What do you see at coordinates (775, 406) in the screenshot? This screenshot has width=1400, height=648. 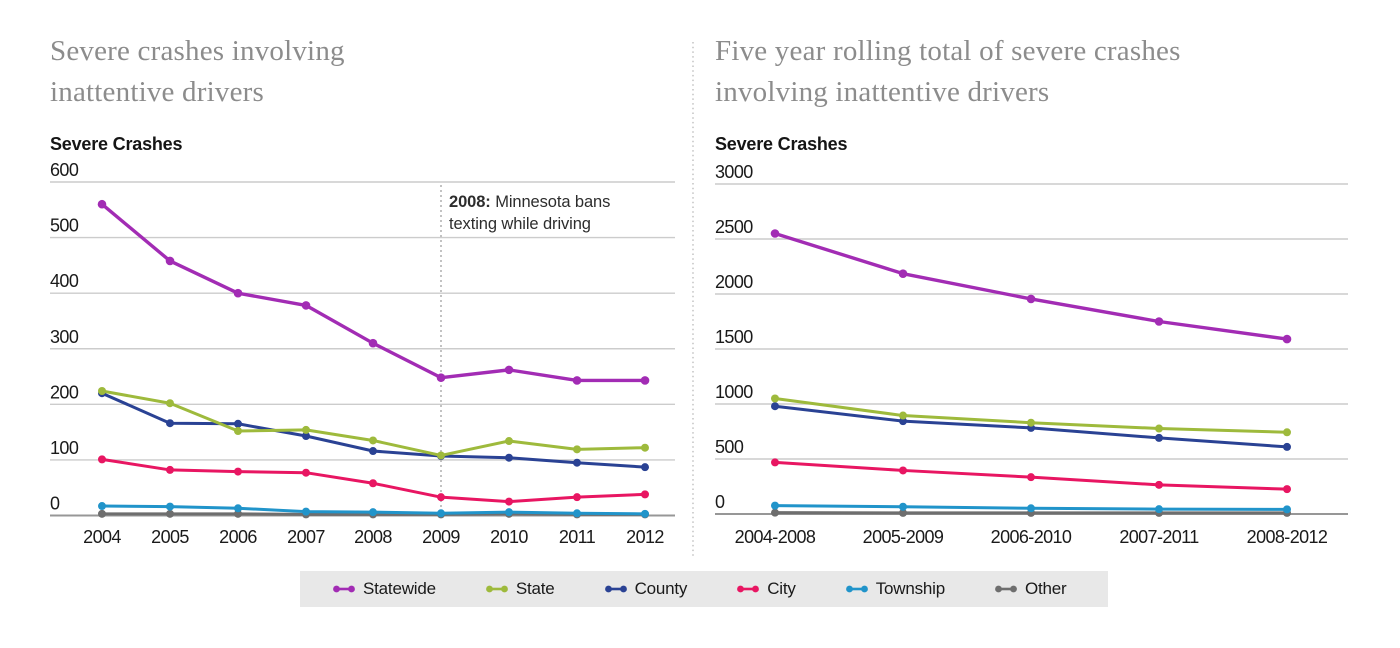 I see `right-chart-point-county-2004-2008` at bounding box center [775, 406].